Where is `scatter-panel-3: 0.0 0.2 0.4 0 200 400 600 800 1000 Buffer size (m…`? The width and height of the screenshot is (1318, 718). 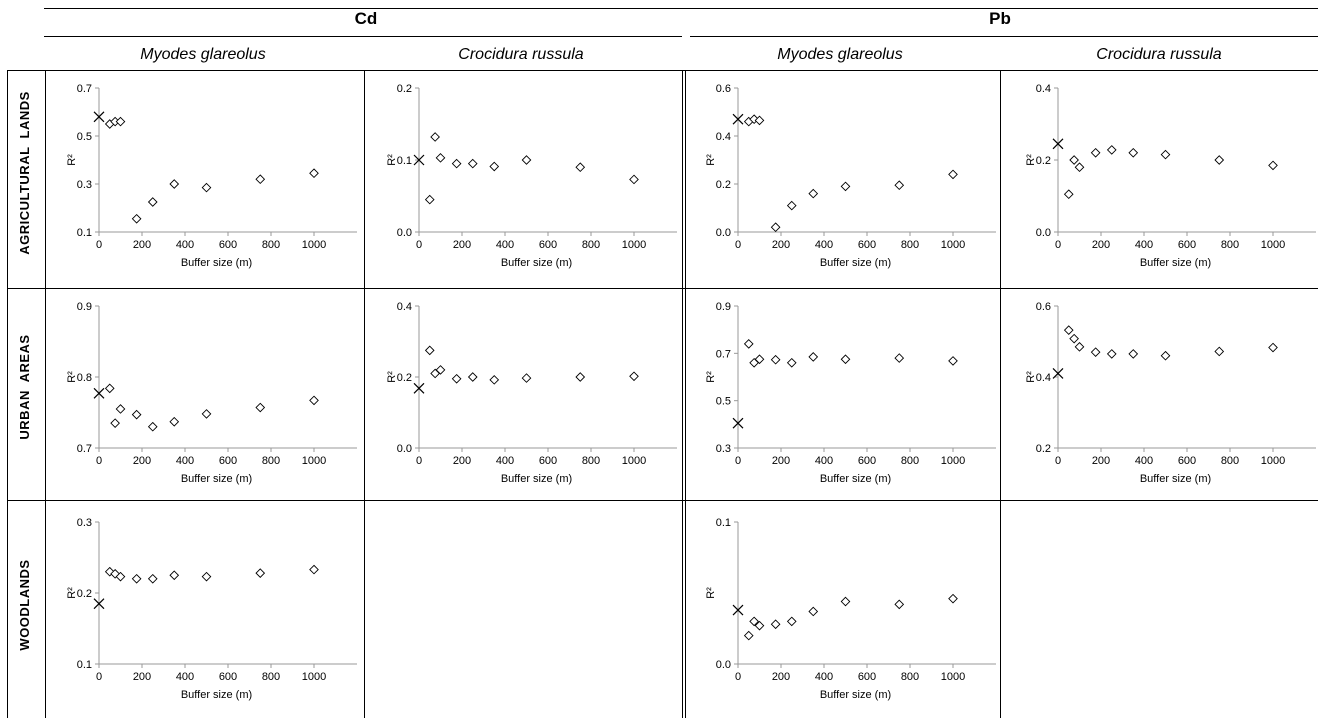
scatter-panel-3: 0.0 0.2 0.4 0 200 400 600 800 1000 Buffer size (m… is located at coordinates (1170, 176).